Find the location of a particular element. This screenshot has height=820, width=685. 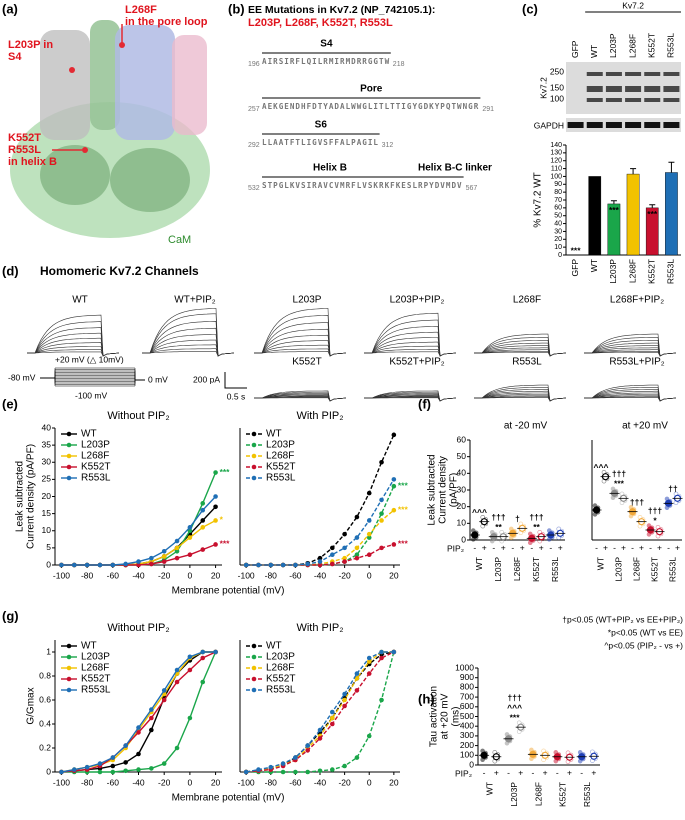

legend-label: K552T is located at coordinates (95, 679).